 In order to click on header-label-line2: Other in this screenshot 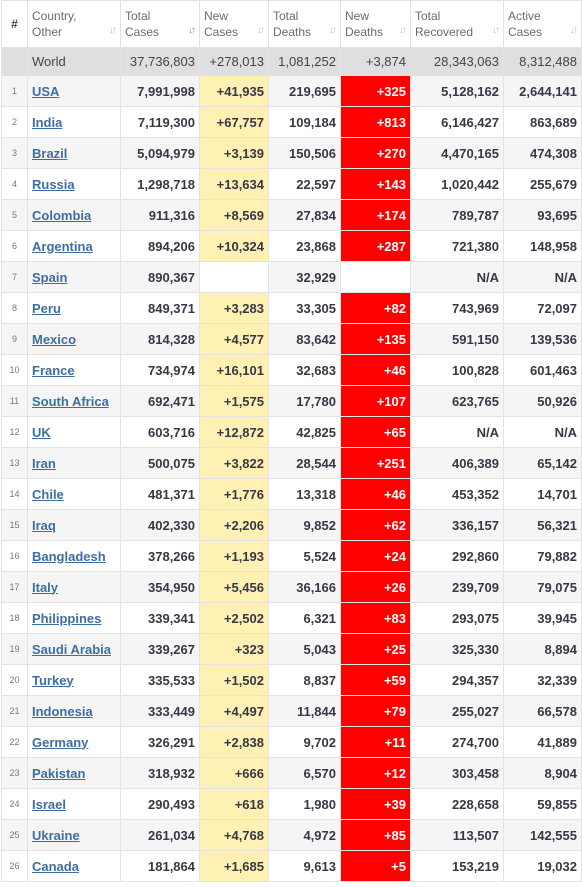, I will do `click(47, 32)`.